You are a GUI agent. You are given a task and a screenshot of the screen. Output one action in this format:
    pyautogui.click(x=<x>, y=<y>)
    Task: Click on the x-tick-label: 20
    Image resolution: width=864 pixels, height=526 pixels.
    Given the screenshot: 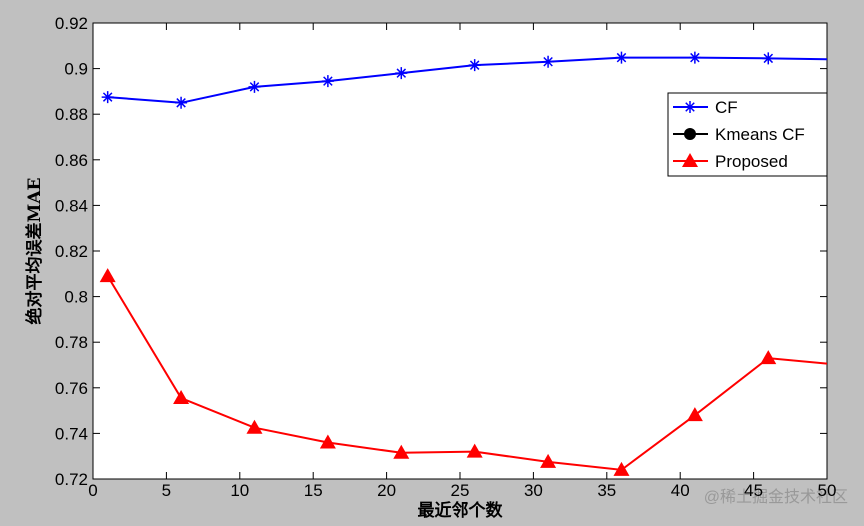 What is the action you would take?
    pyautogui.click(x=386, y=490)
    